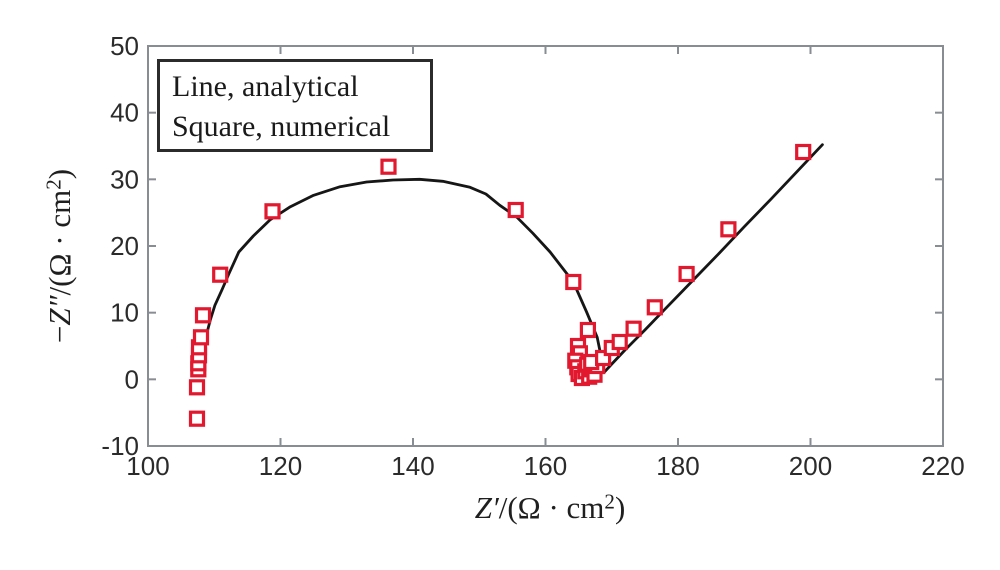  Describe the element at coordinates (412, 466) in the screenshot. I see `x-tick-label: 140` at that location.